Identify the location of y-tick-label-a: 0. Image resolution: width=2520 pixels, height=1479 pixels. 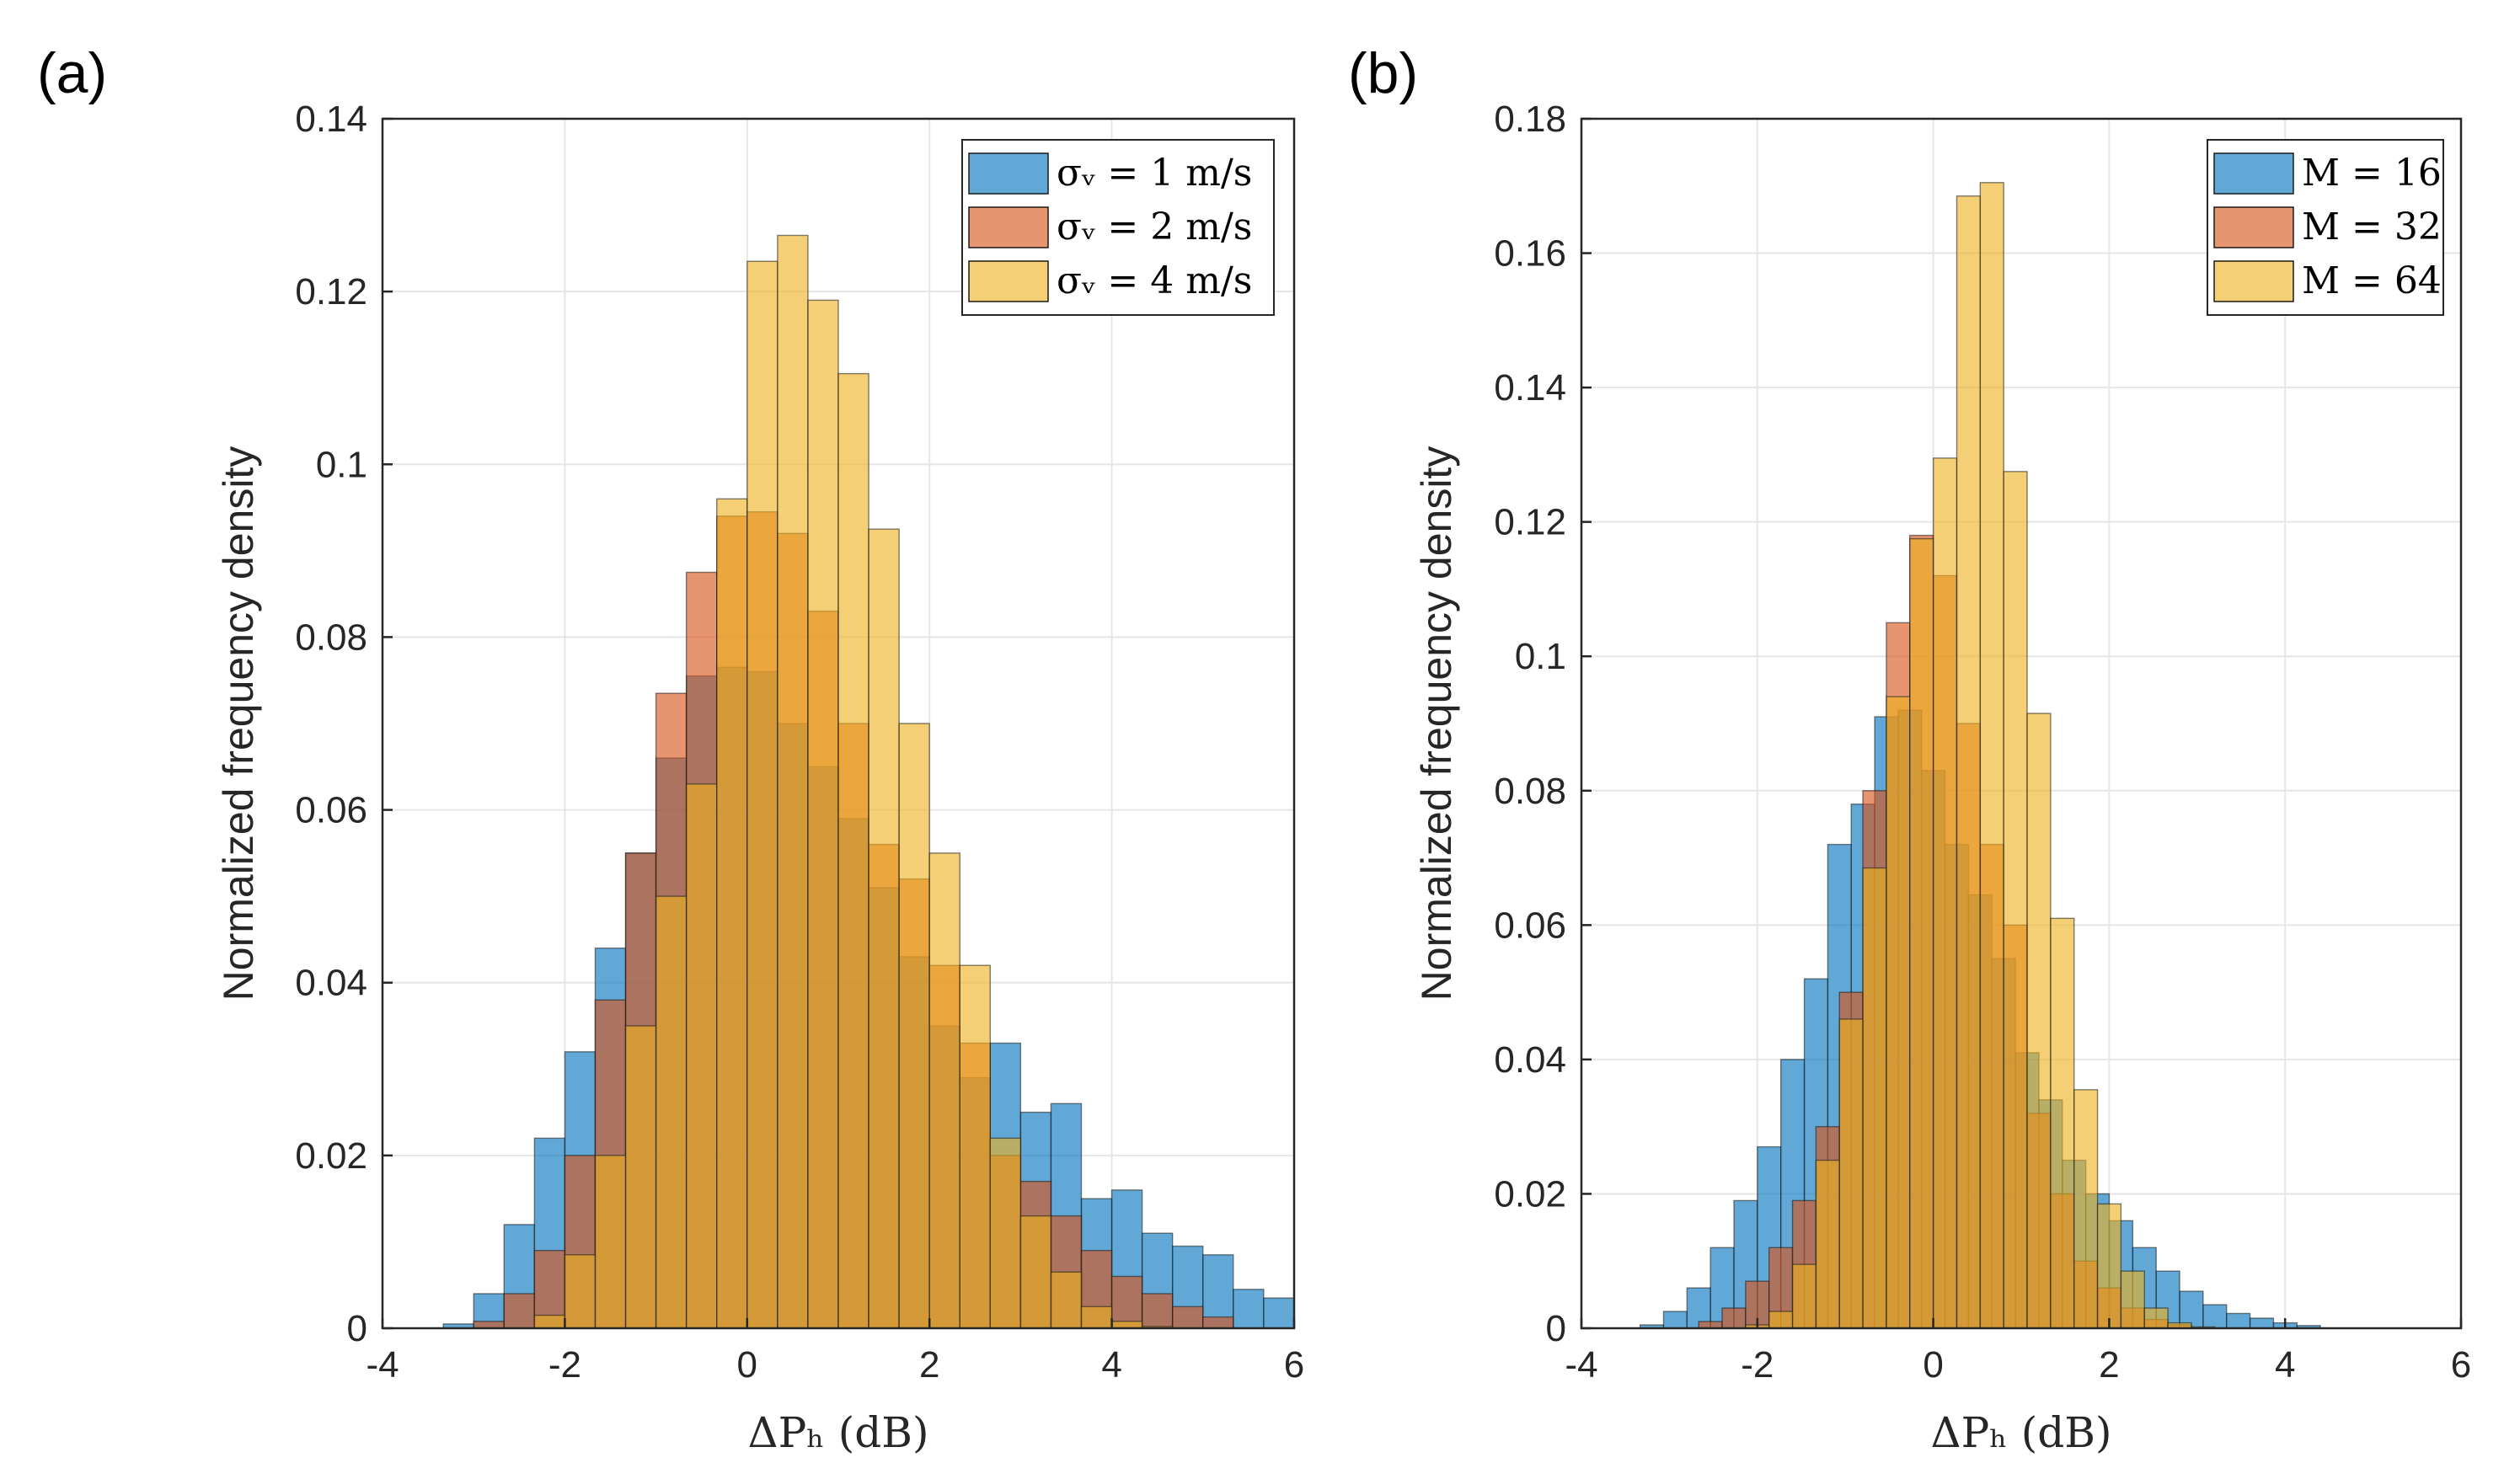
(357, 1328).